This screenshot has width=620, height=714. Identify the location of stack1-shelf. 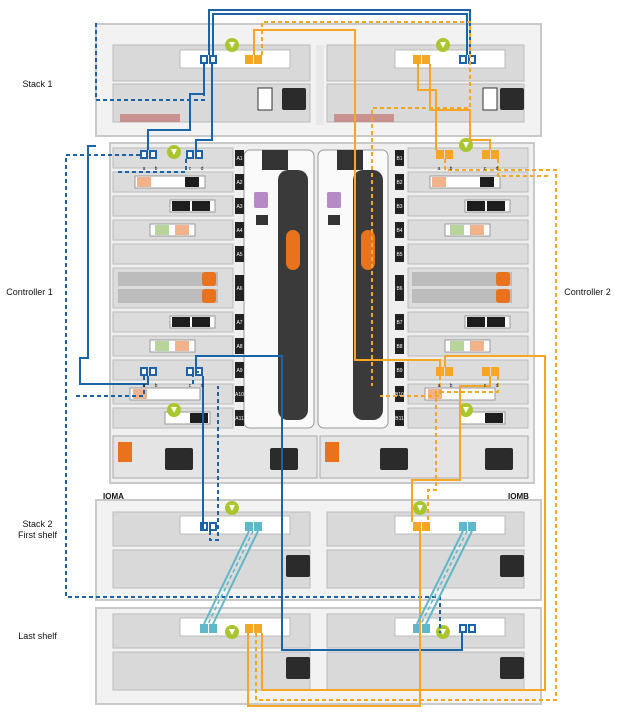
(318, 80).